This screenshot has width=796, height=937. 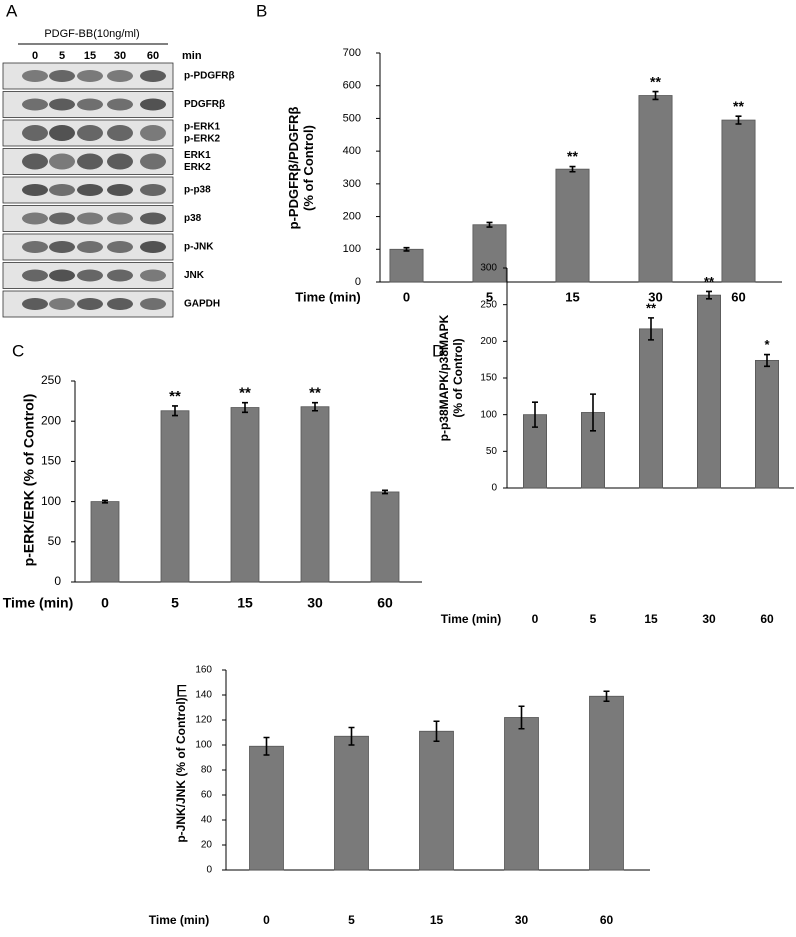 What do you see at coordinates (207, 770) in the screenshot?
I see `y-tick-label: 80` at bounding box center [207, 770].